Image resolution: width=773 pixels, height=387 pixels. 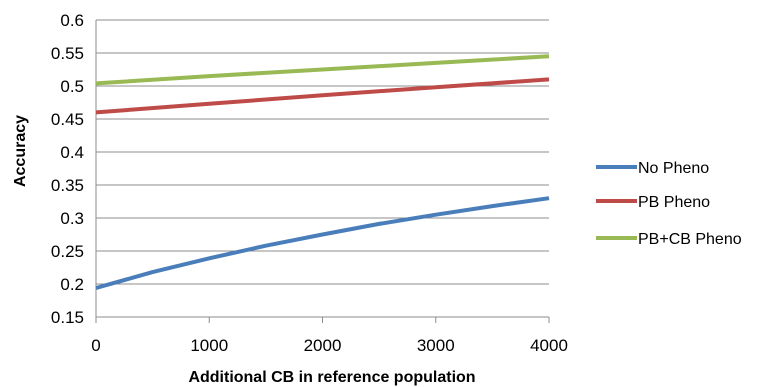 What do you see at coordinates (95, 345) in the screenshot?
I see `x-tick-label: 0` at bounding box center [95, 345].